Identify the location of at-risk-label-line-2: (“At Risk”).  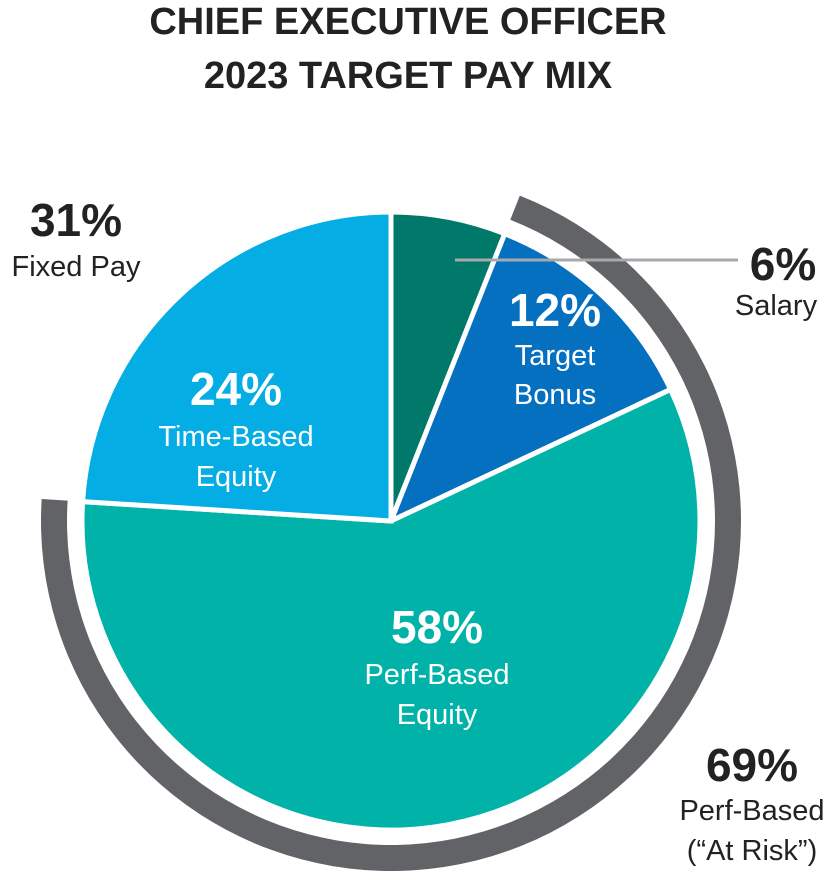
(752, 851).